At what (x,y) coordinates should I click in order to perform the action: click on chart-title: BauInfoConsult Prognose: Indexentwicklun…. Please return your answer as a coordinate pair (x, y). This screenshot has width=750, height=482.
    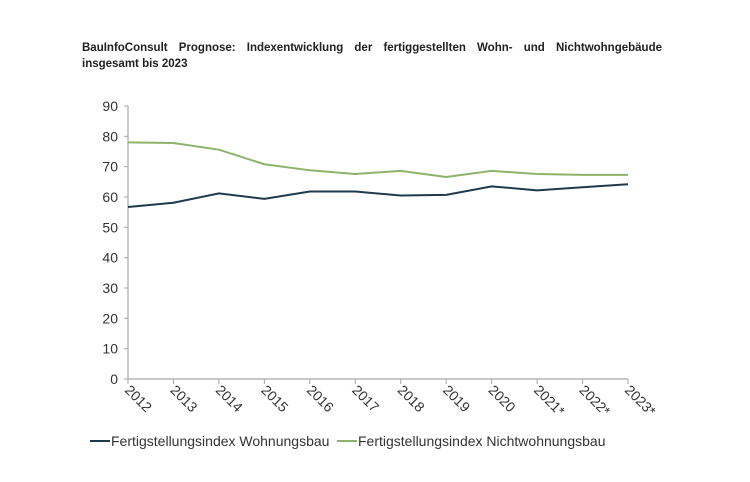
    Looking at the image, I should click on (372, 56).